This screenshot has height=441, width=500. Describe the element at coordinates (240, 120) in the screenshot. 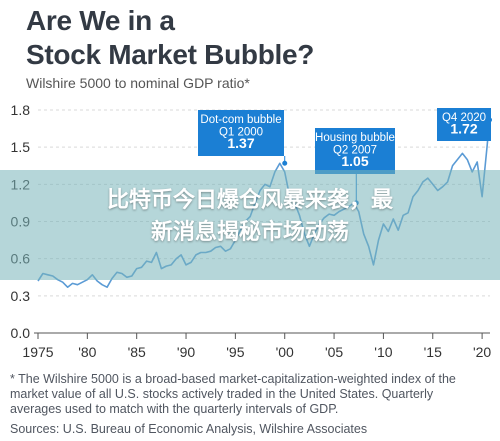

I see `callout-label: Dot-com bubble` at that location.